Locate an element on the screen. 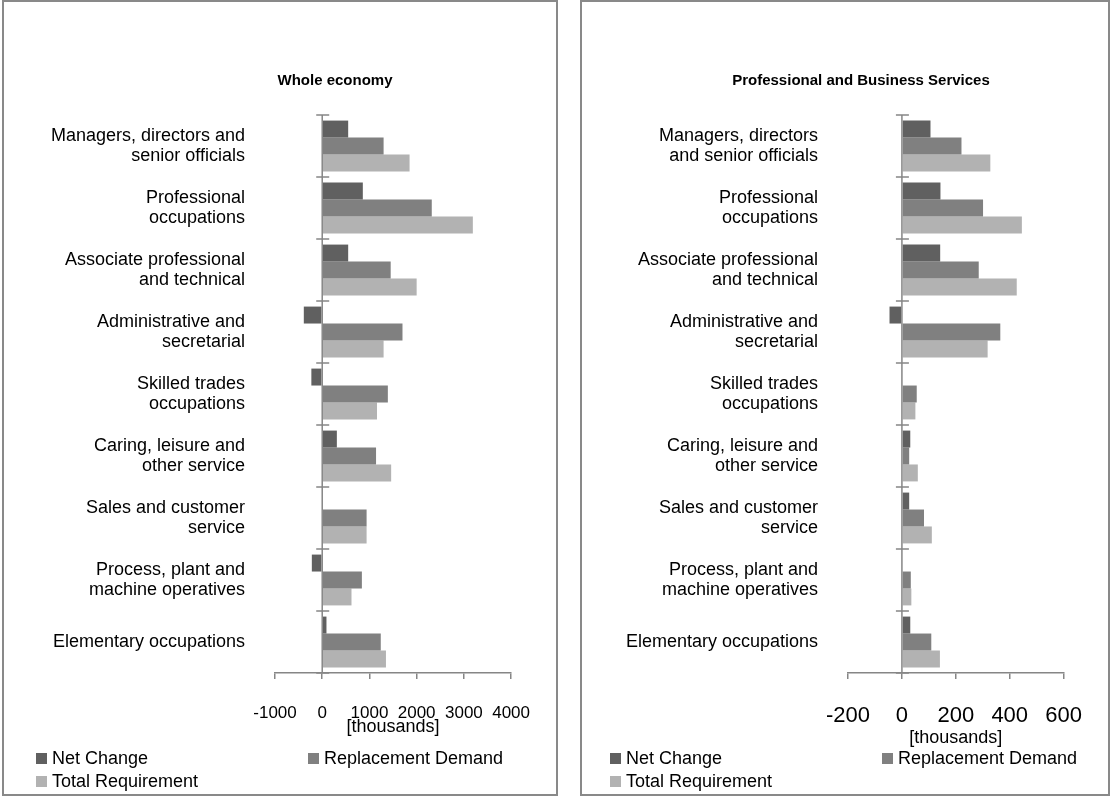 This screenshot has height=798, width=1112. chart-title: Whole economy is located at coordinates (335, 79).